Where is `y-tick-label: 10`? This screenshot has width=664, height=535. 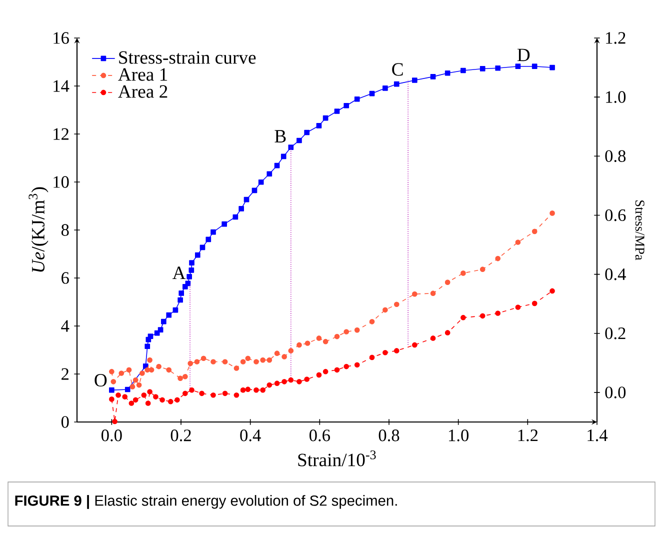 y-tick-label: 10 is located at coordinates (61, 182).